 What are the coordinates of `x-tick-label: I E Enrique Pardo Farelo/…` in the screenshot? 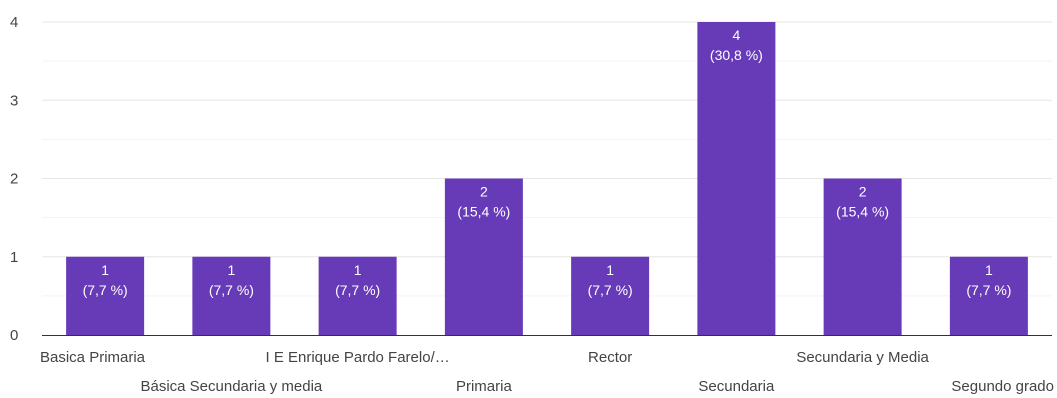 It's located at (357, 357).